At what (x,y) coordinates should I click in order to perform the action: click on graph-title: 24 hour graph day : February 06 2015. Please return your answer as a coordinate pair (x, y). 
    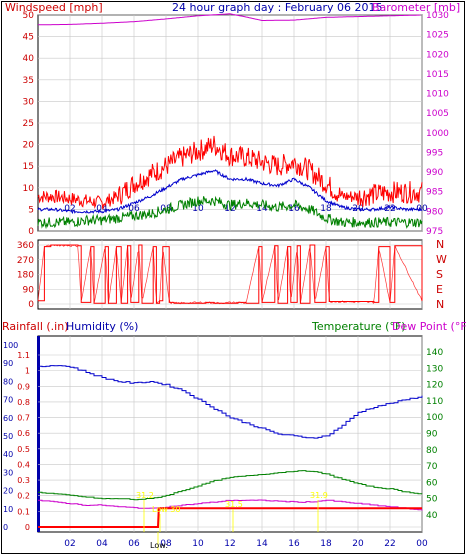
    Looking at the image, I should click on (277, 7).